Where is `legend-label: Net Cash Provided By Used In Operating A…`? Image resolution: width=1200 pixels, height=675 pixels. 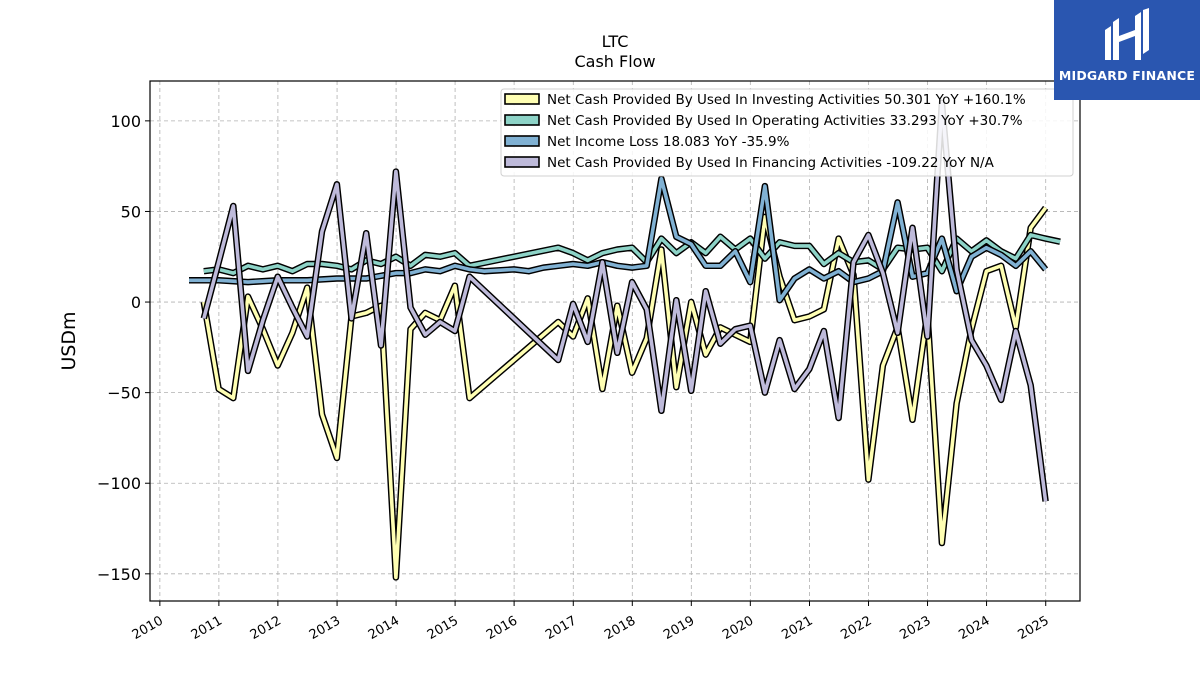
legend-label: Net Cash Provided By Used In Operating A… is located at coordinates (785, 121).